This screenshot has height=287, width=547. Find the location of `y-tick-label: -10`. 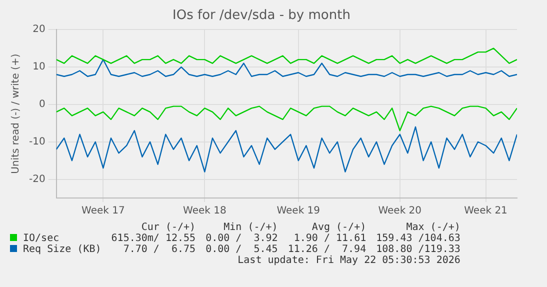

y-tick-label: -10 is located at coordinates (37, 142).